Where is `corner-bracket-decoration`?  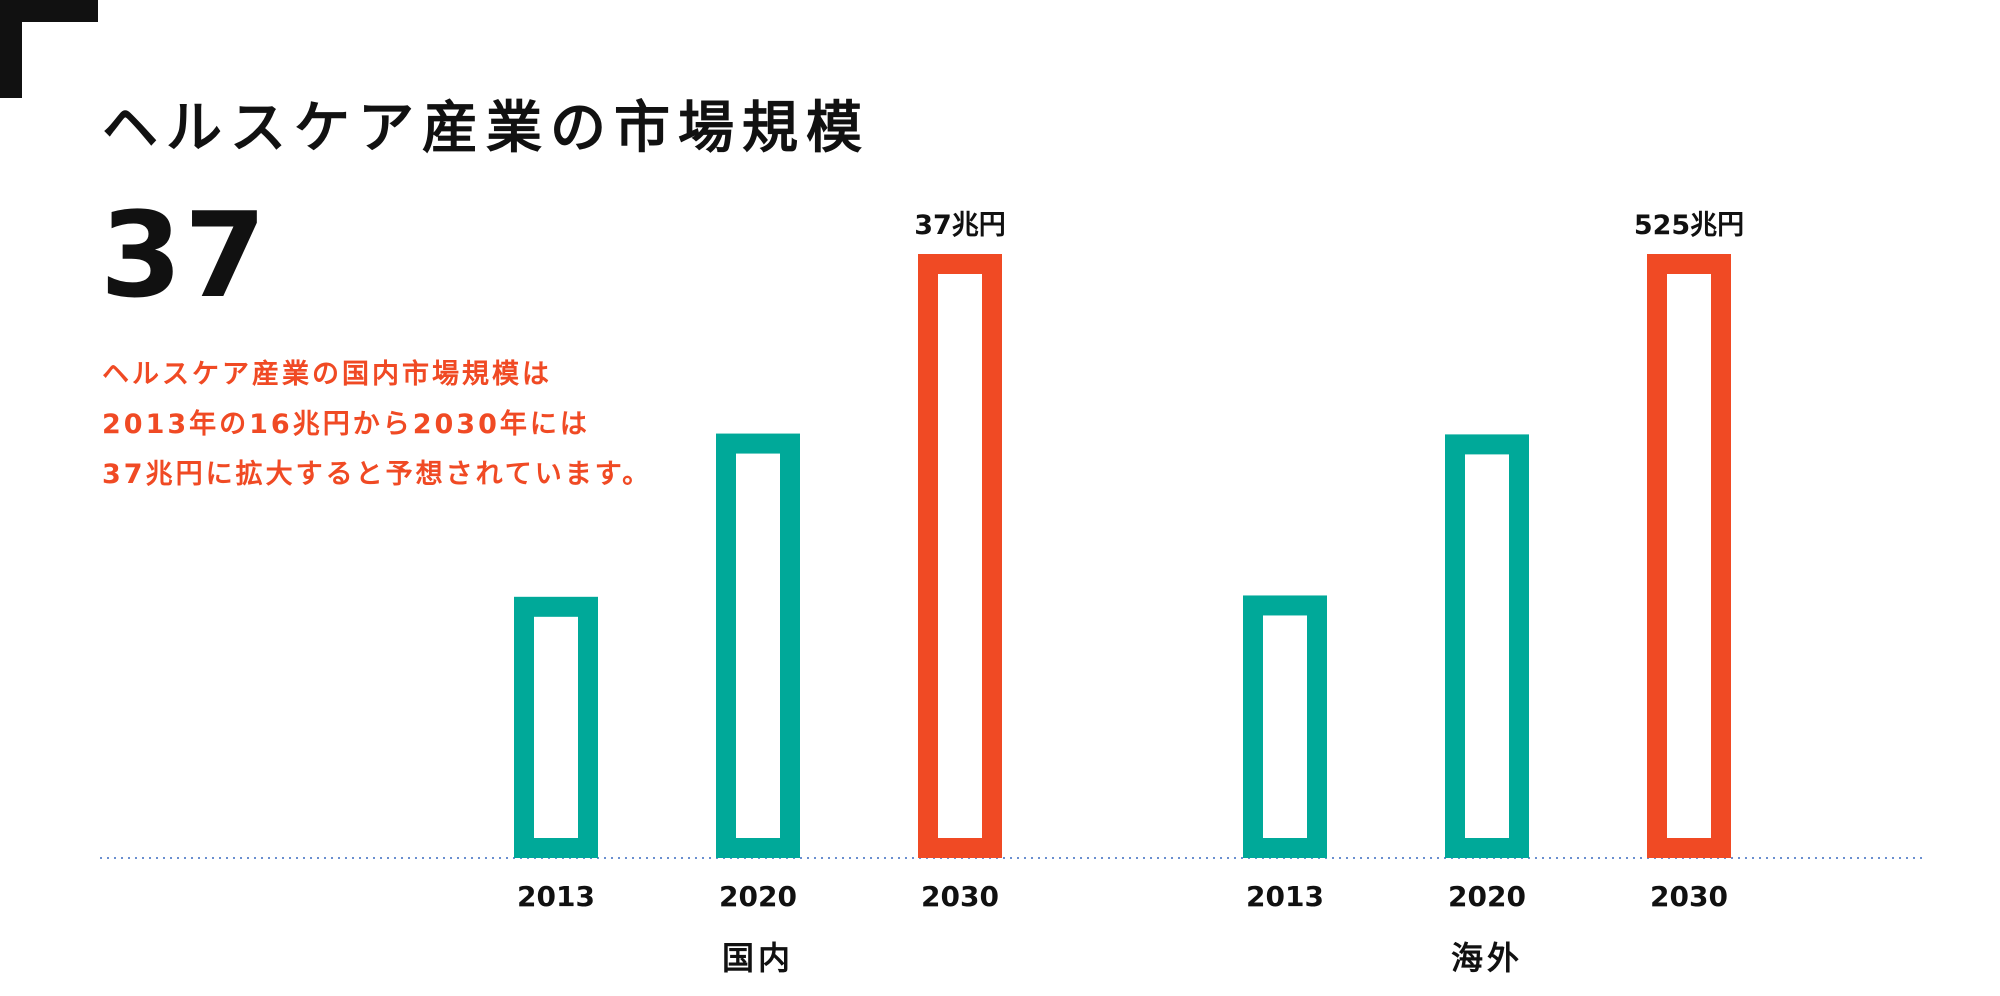
corner-bracket-decoration is located at coordinates (49, 49).